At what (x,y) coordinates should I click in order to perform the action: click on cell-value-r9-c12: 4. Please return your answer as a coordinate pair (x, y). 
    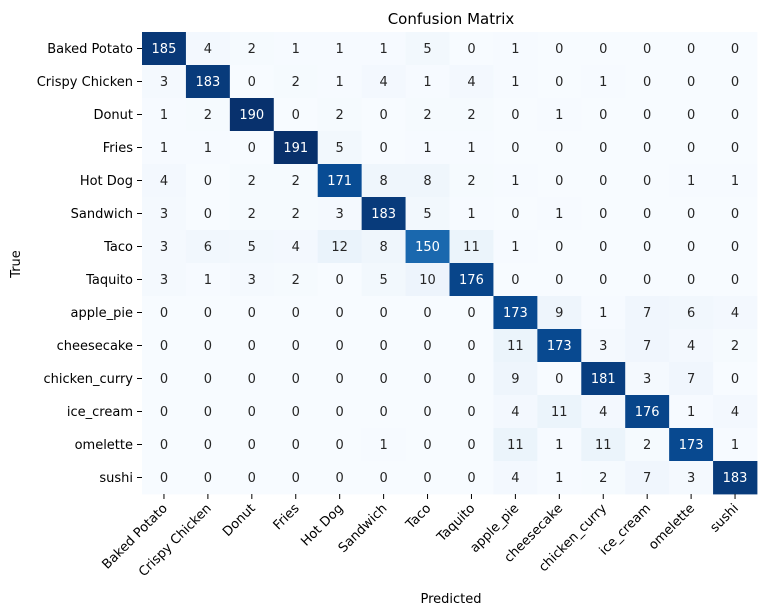
    Looking at the image, I should click on (691, 346).